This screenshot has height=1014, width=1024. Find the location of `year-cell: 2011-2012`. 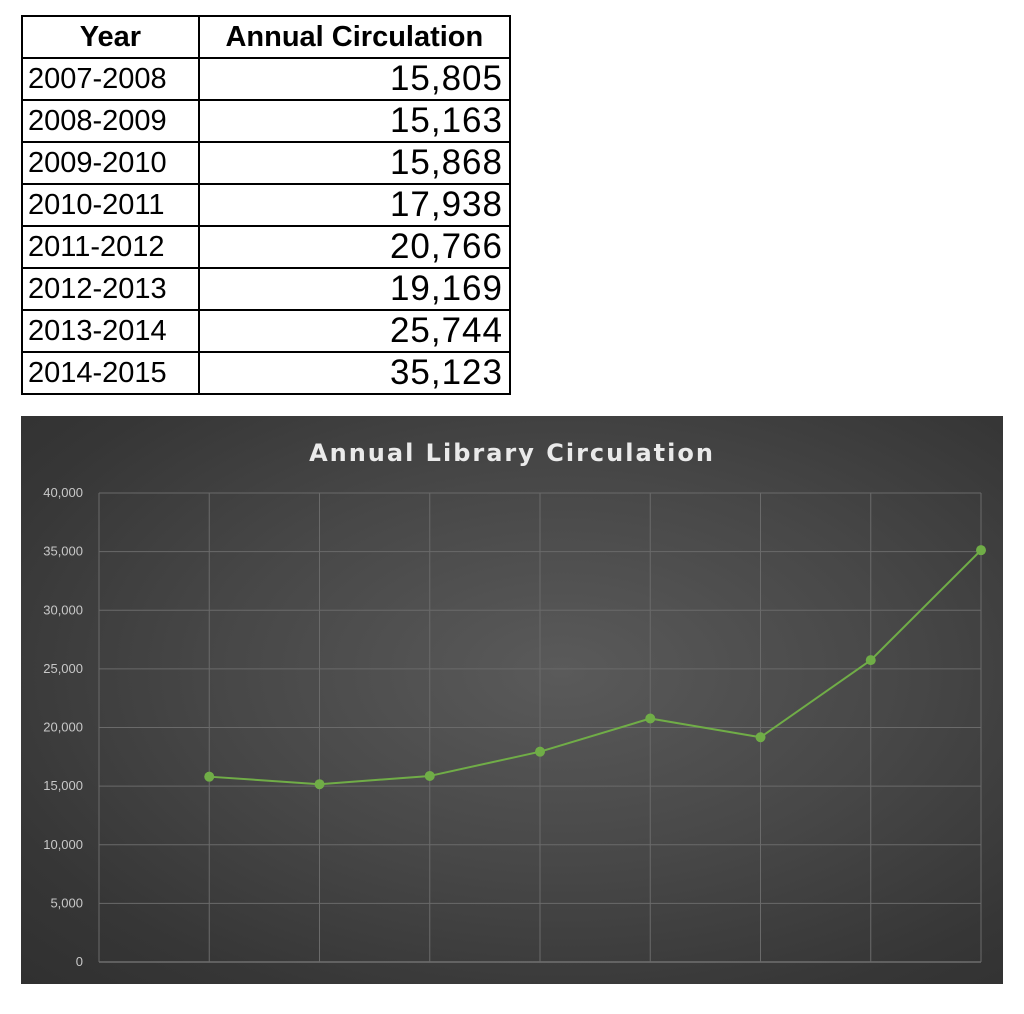

year-cell: 2011-2012 is located at coordinates (110, 247).